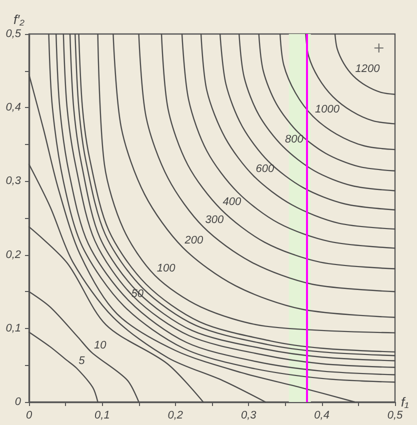  What do you see at coordinates (294, 140) in the screenshot?
I see `series-label: 800` at bounding box center [294, 140].